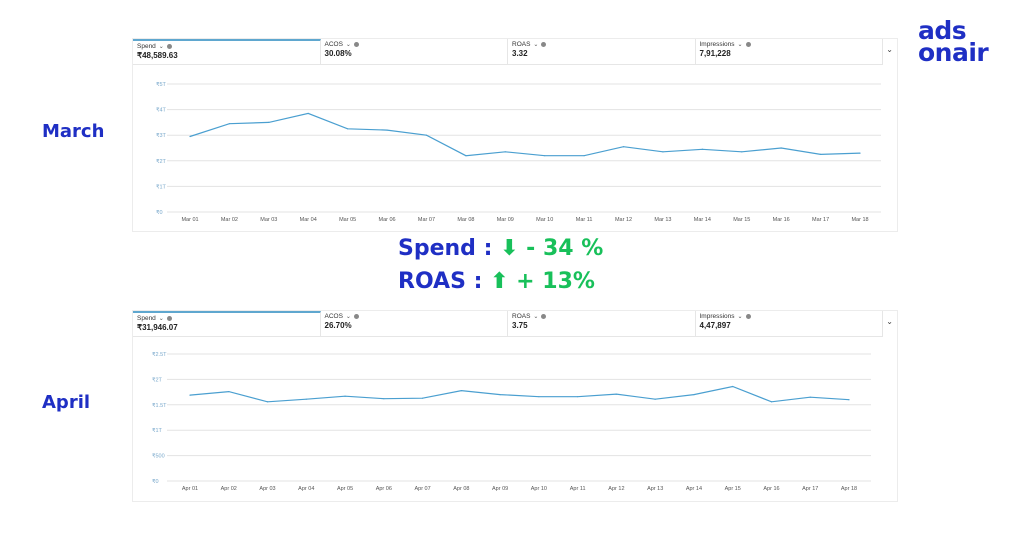 The height and width of the screenshot is (536, 1024). Describe the element at coordinates (414, 52) in the screenshot. I see `march-metric-acos: ACOS ⌄ 30.08%` at that location.